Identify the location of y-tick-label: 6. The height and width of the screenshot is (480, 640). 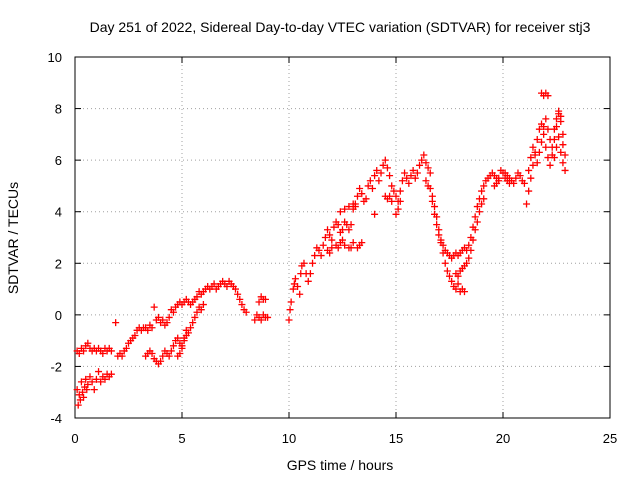
(58, 160).